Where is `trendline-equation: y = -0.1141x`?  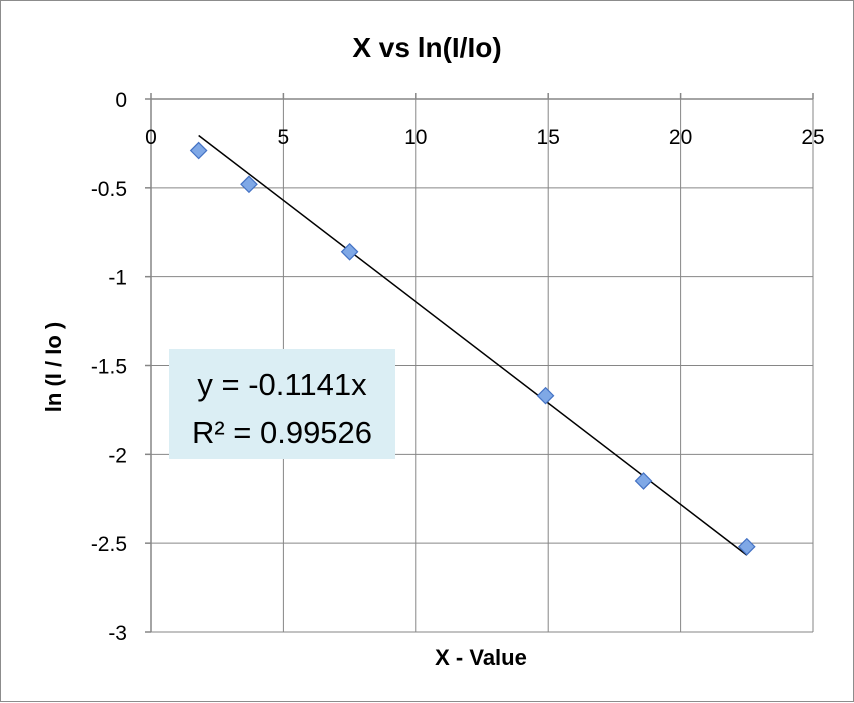
trendline-equation: y = -0.1141x is located at coordinates (282, 384).